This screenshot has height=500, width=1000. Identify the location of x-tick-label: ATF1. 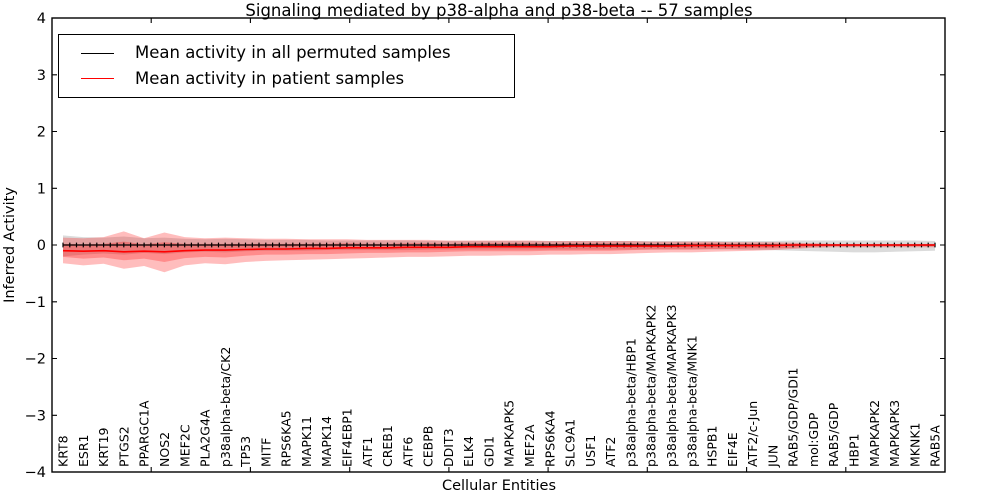
(367, 452).